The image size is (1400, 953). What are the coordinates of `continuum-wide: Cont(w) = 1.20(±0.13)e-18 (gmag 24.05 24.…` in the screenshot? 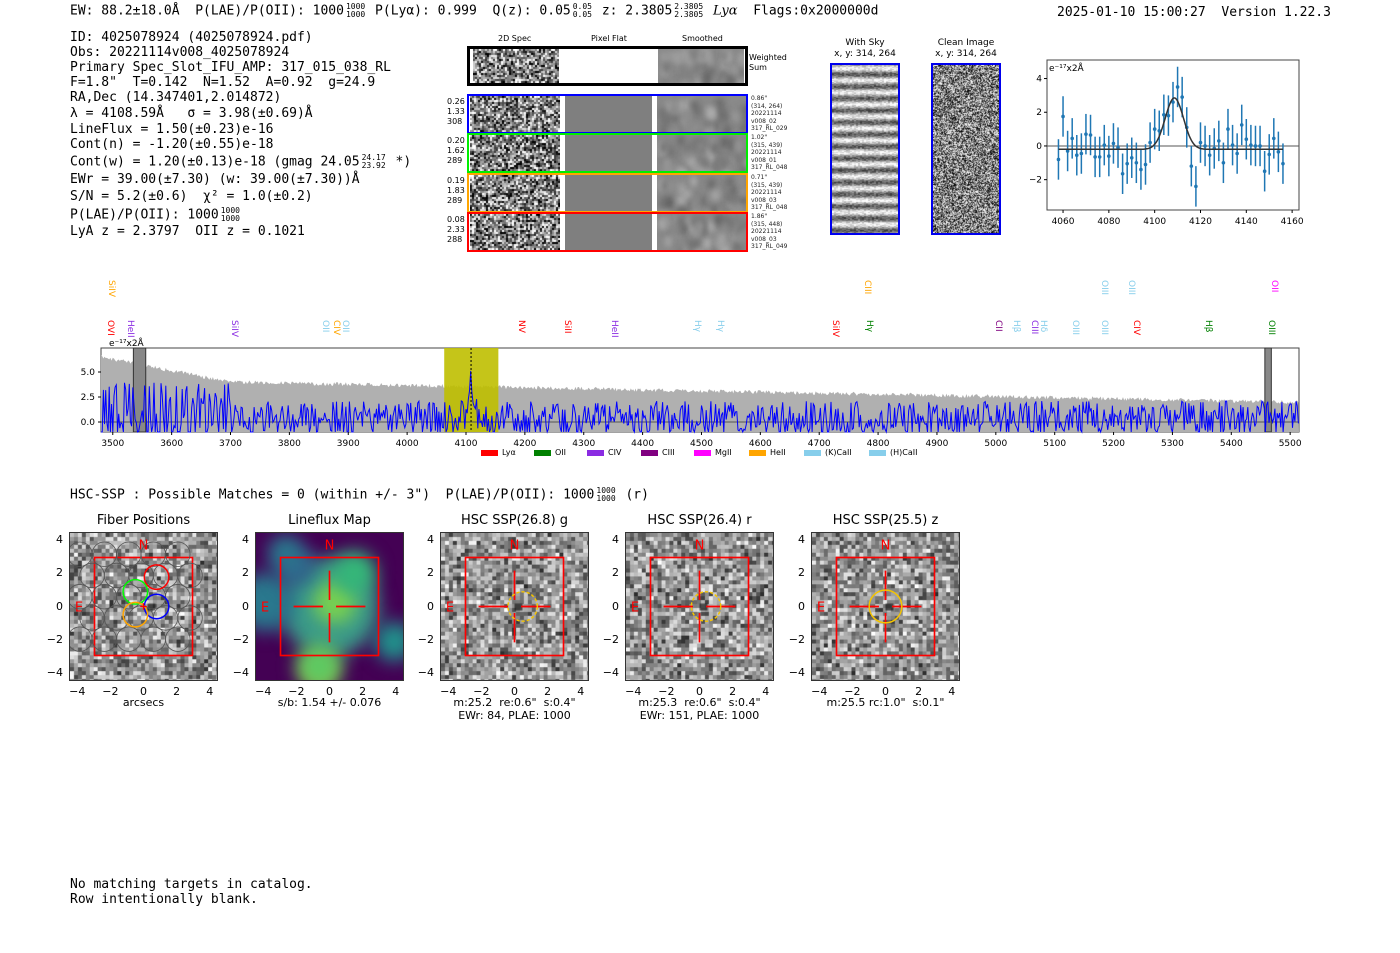 It's located at (240, 162).